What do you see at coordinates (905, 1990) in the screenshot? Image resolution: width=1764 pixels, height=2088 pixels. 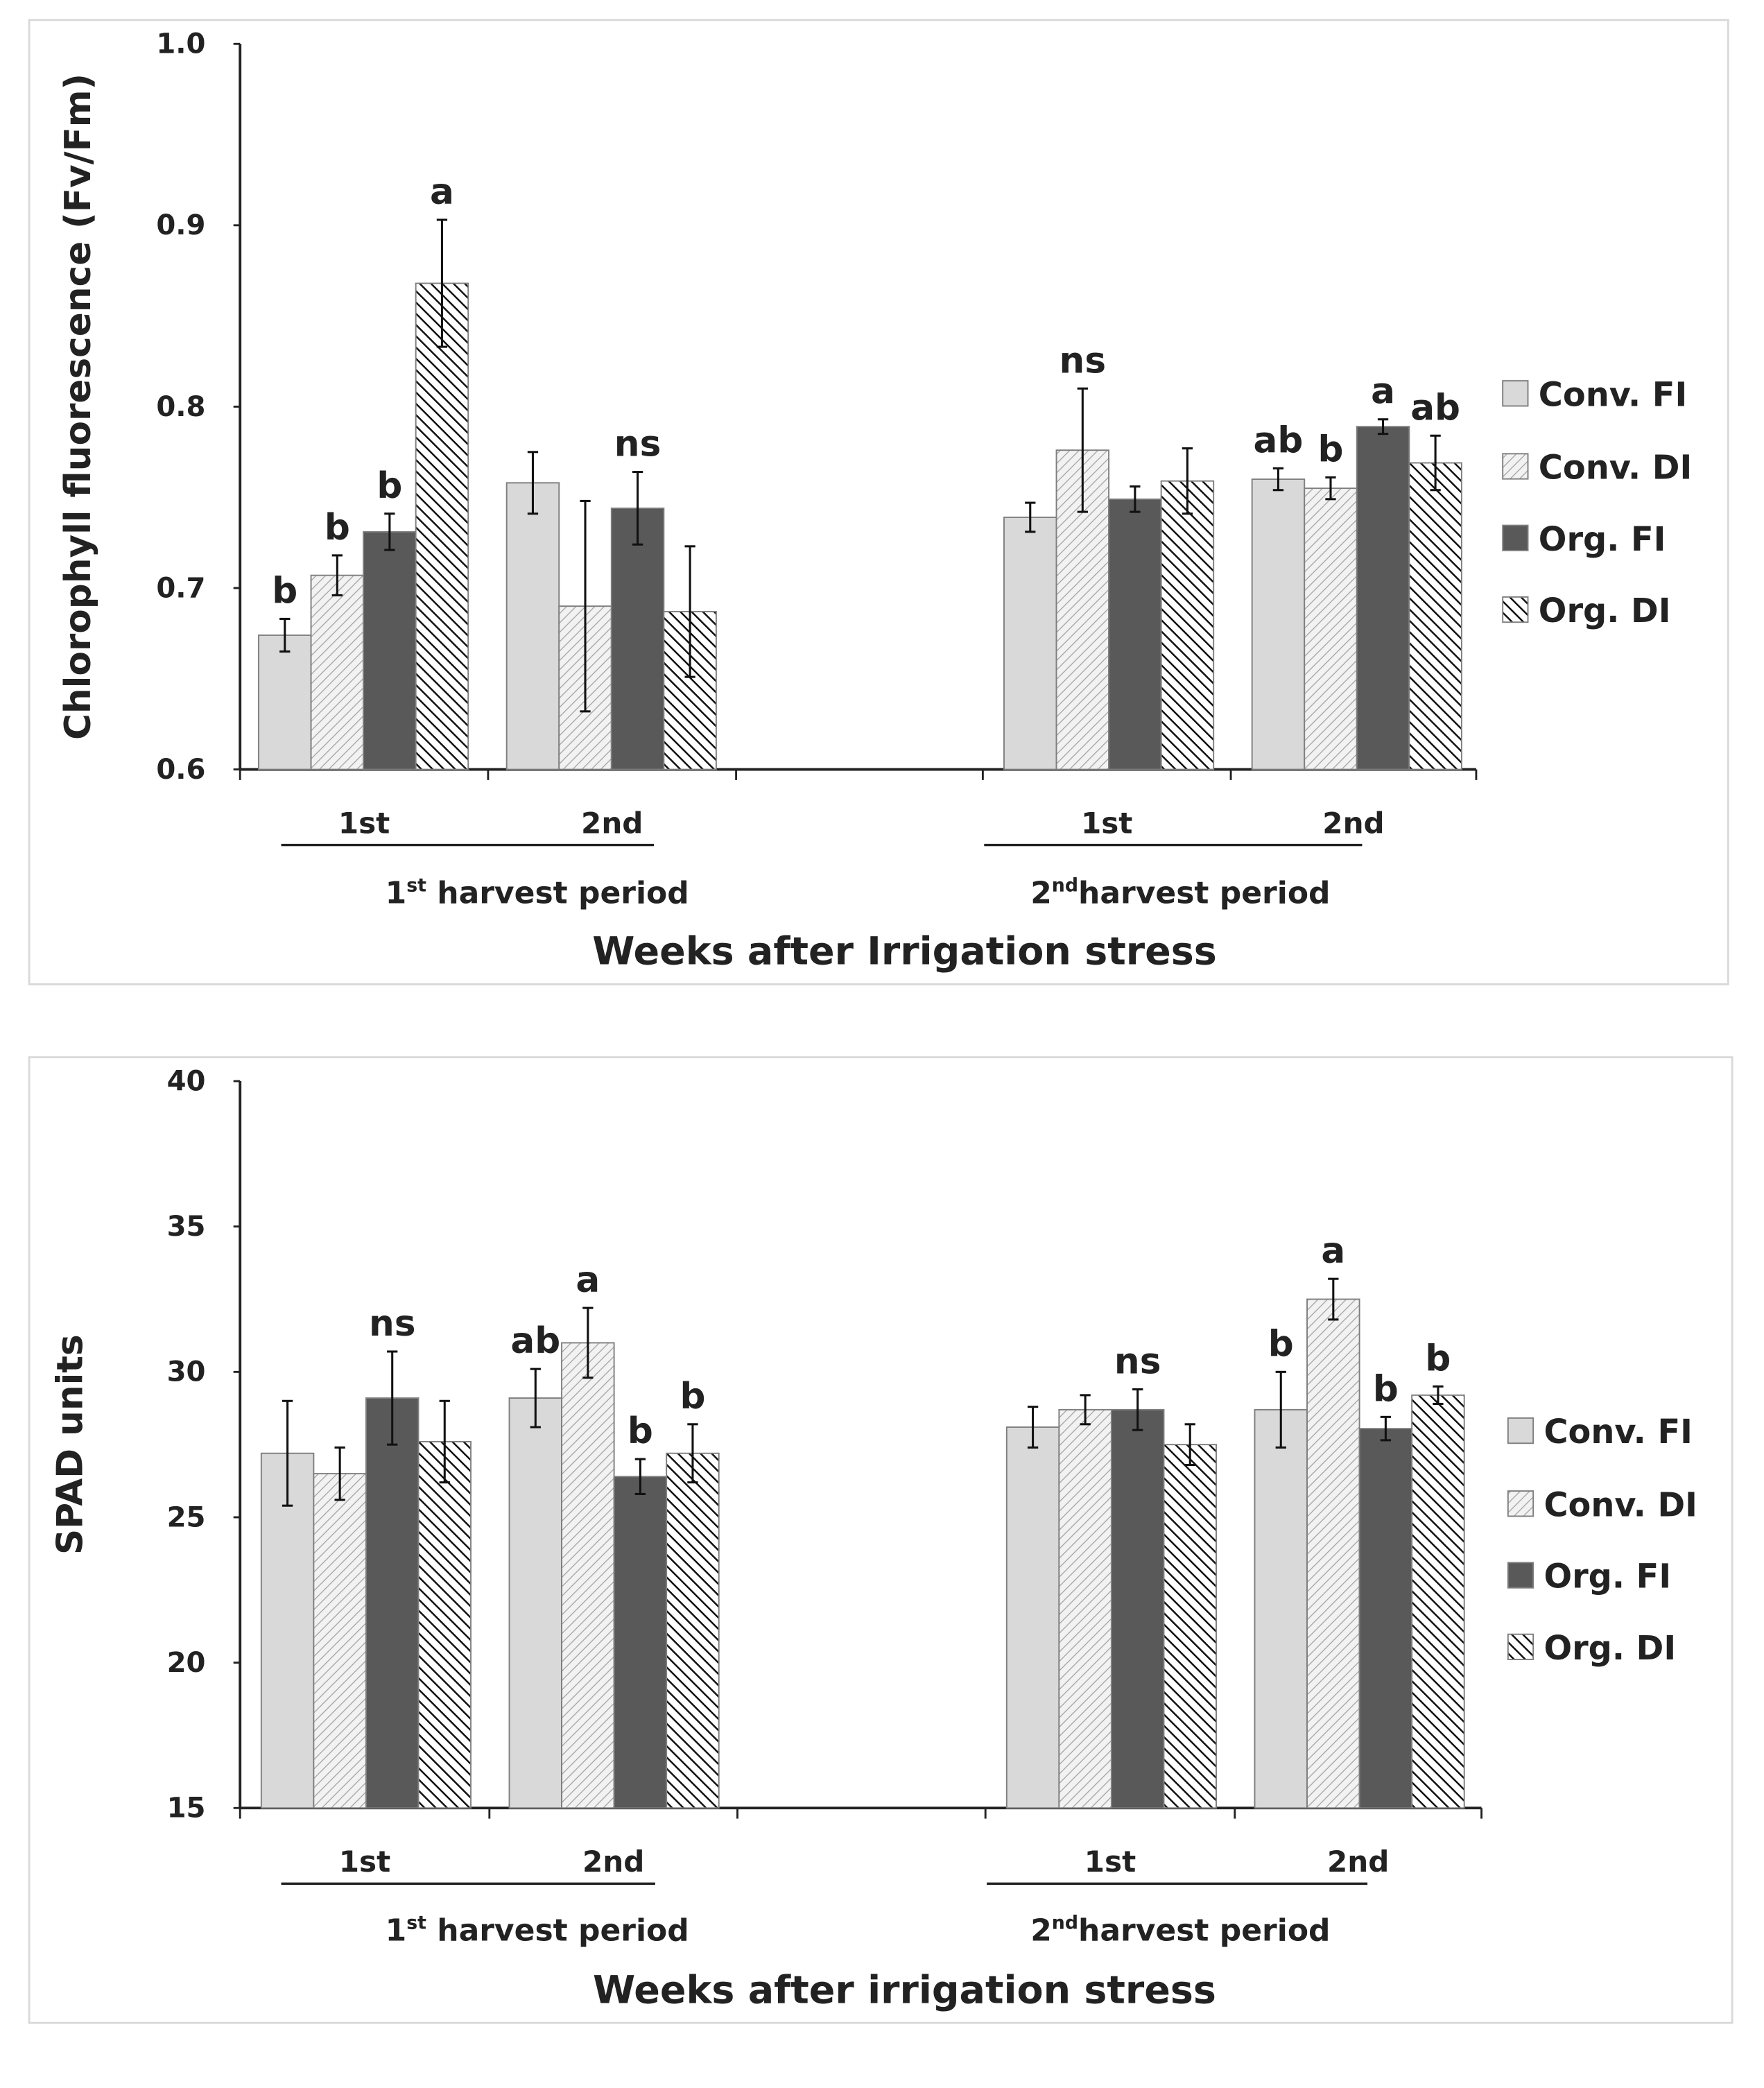 I see `x-axis-title: Weeks after irrigation stress` at bounding box center [905, 1990].